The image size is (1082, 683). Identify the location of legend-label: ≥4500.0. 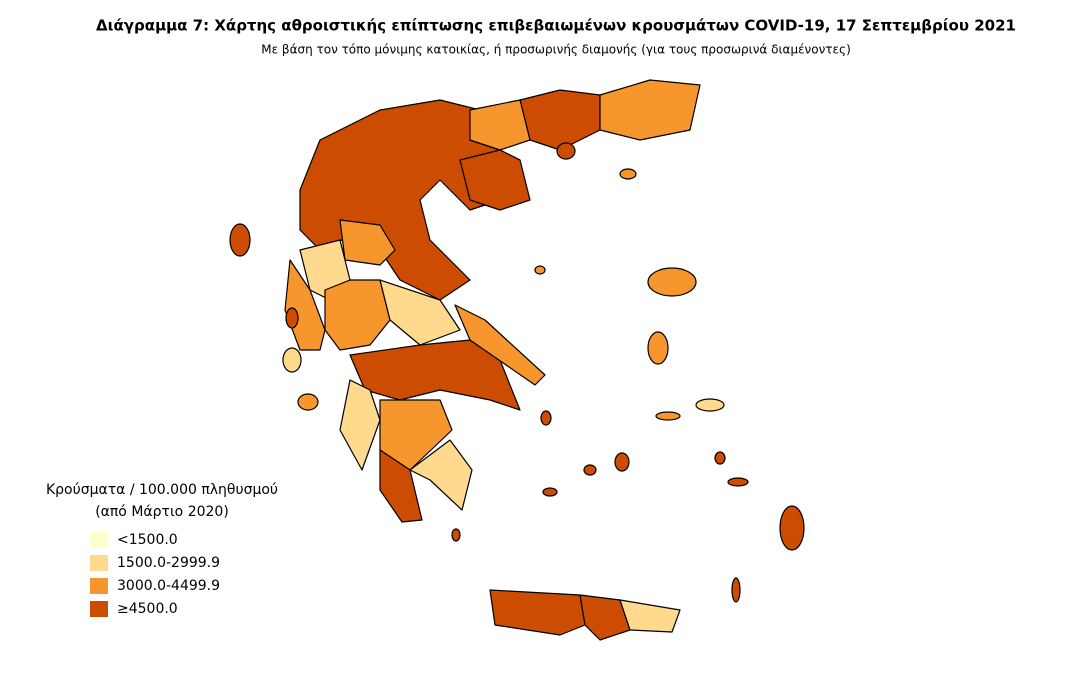
(147, 609).